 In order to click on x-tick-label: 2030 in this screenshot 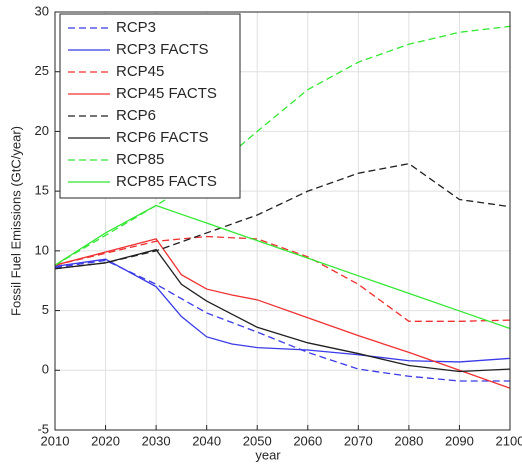, I will do `click(156, 440)`.